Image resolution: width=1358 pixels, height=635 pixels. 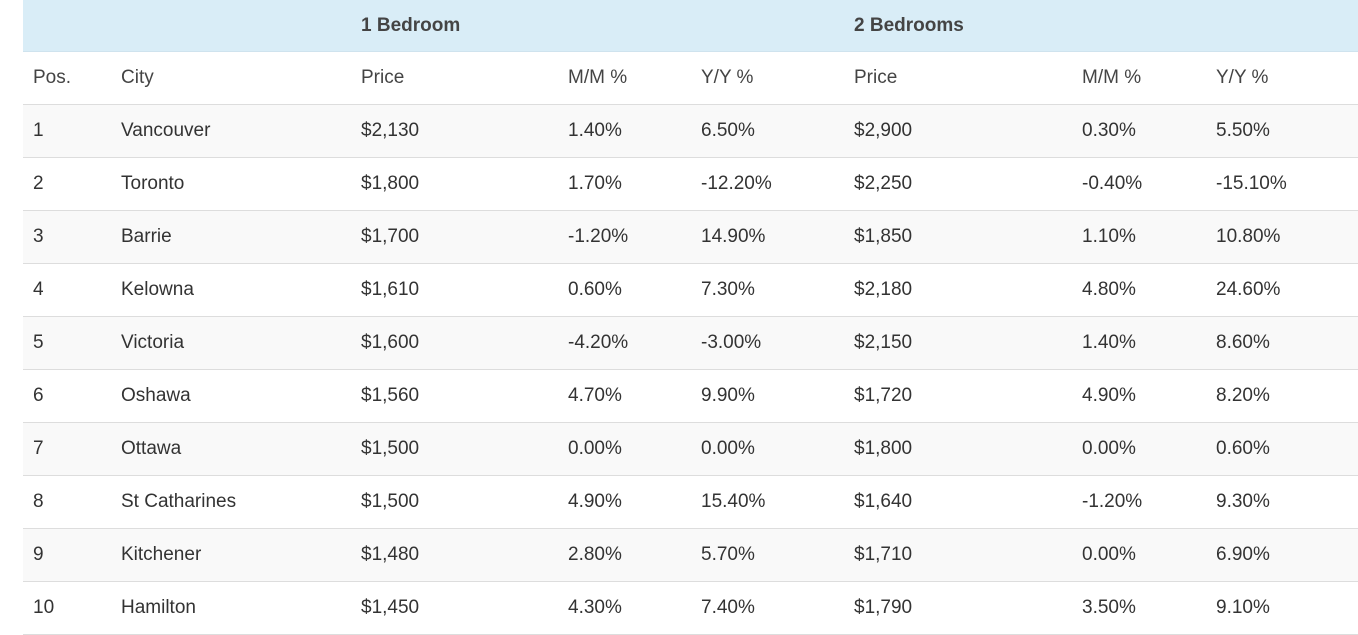 I want to click on cell-yy-1br: 15.40%, so click(x=767, y=502).